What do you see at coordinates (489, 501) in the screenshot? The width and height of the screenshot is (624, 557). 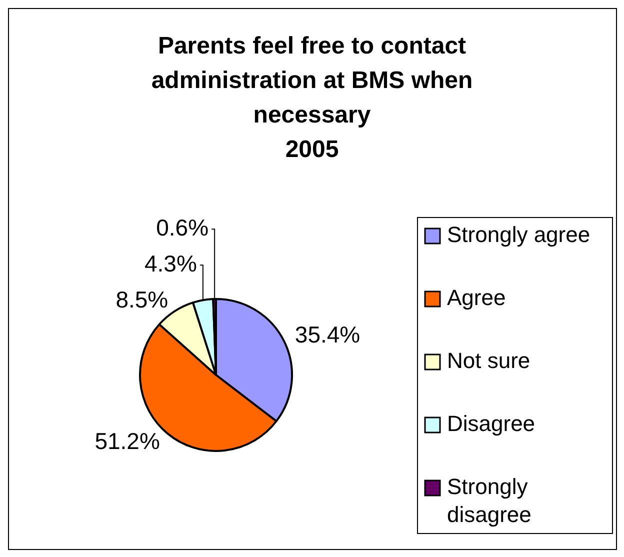 I see `legend-label: Strongly disagree` at bounding box center [489, 501].